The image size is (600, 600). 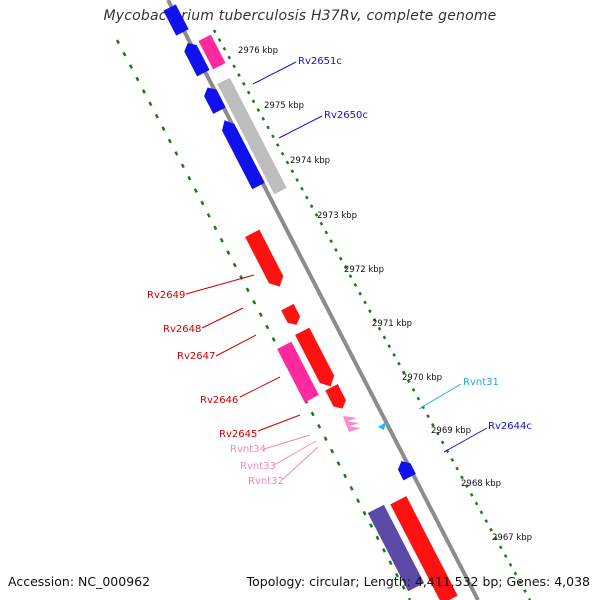 What do you see at coordinates (512, 538) in the screenshot?
I see `kbp-label: 2967 kbp` at bounding box center [512, 538].